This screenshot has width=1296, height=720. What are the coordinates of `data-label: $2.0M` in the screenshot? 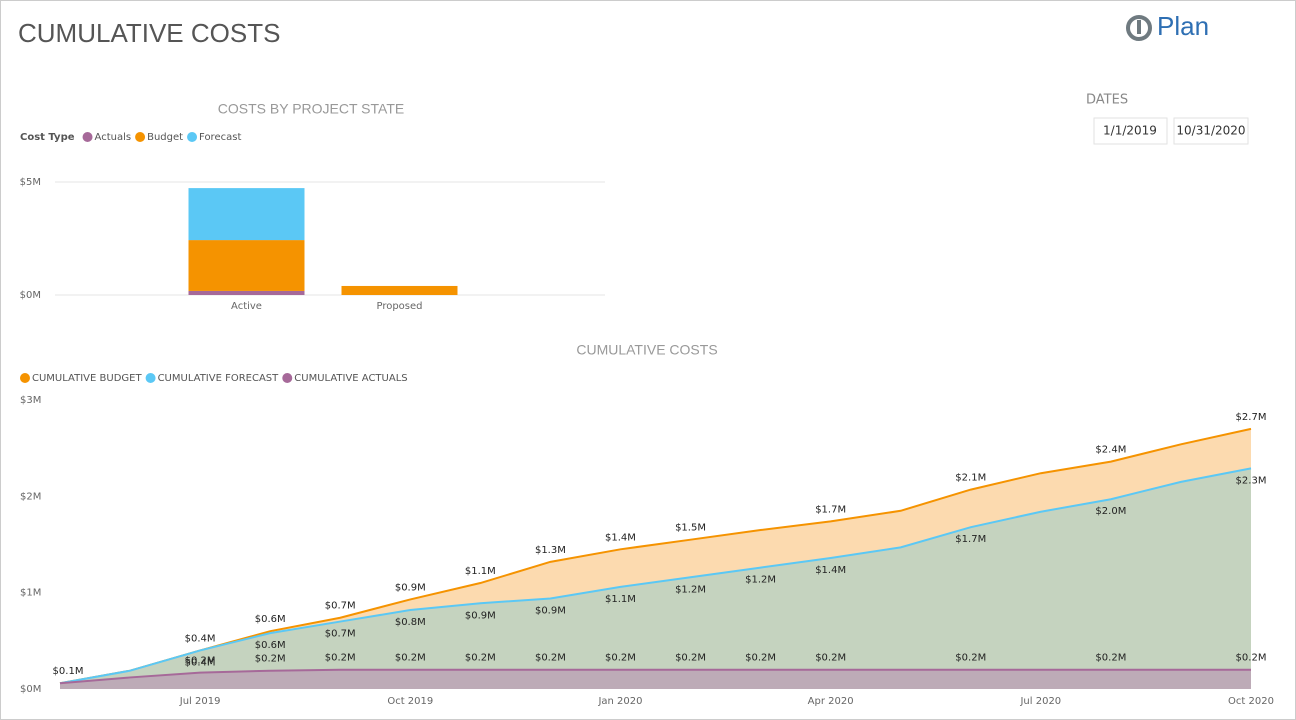 It's located at (1110, 511).